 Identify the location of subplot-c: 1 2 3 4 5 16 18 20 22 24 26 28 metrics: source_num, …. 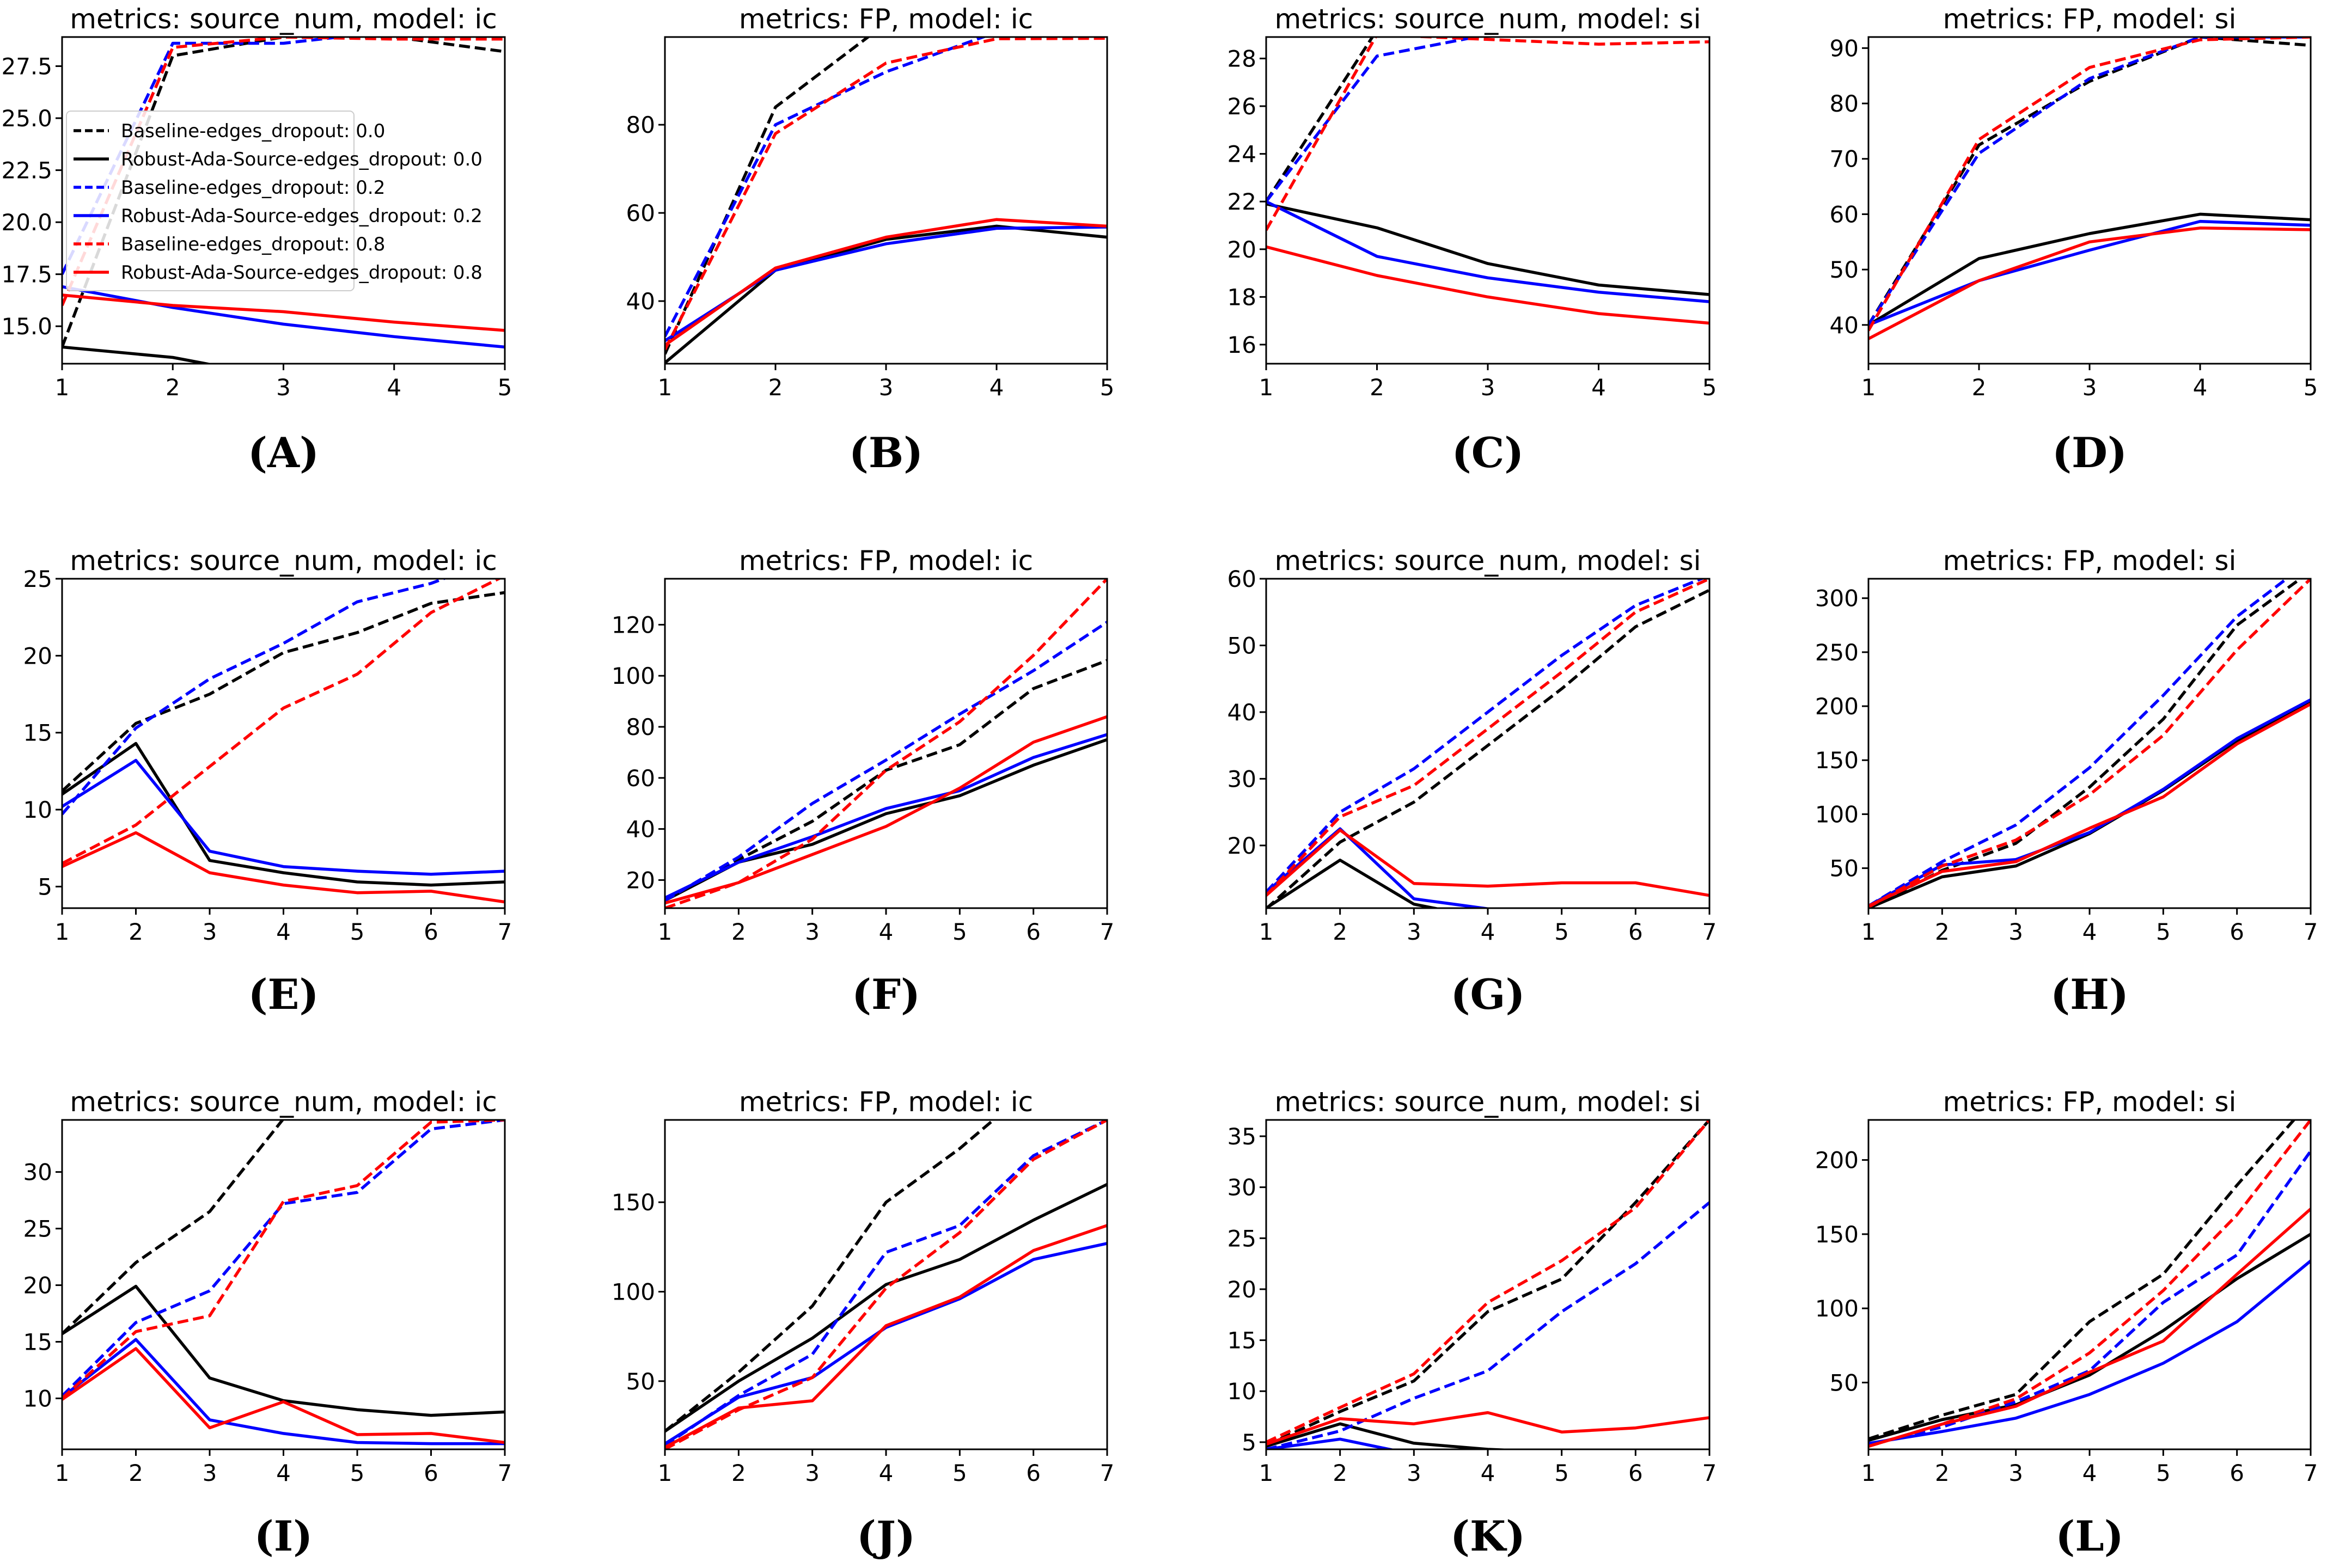
(1472, 240).